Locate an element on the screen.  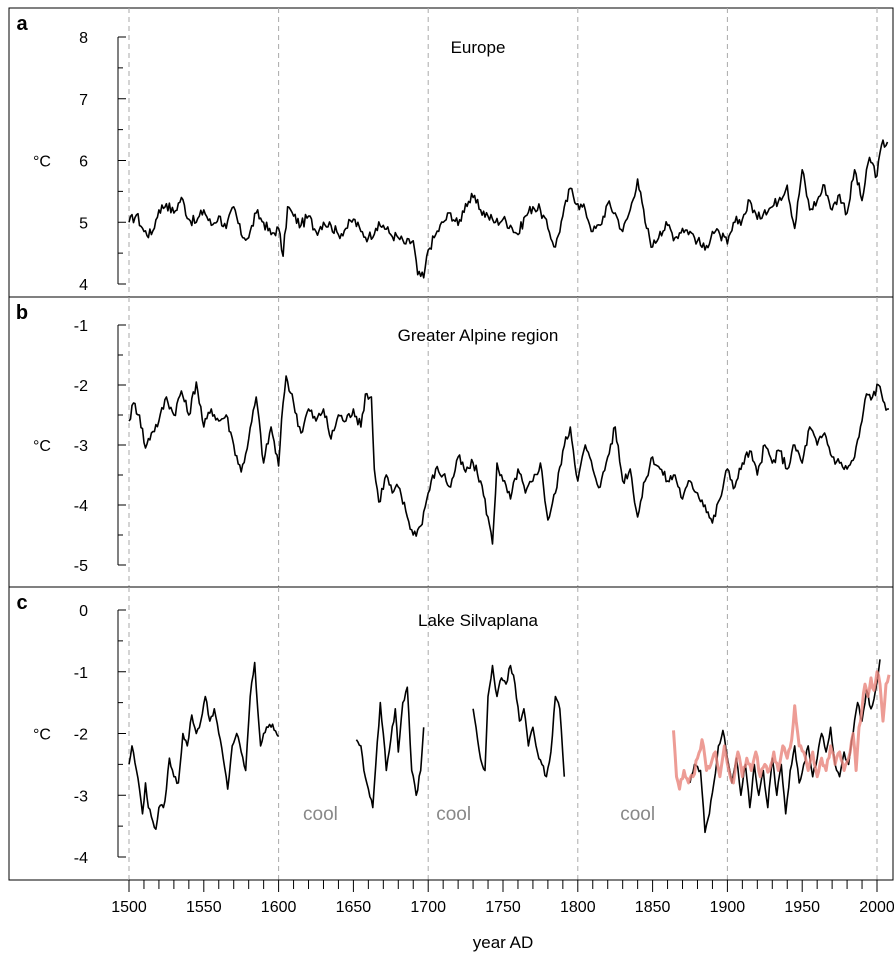
y-tick-label-b: -1 is located at coordinates (81, 326).